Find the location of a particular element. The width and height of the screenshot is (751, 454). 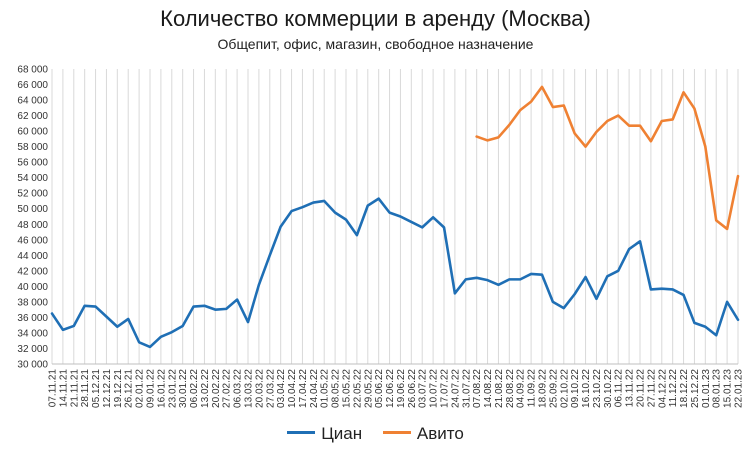

x-tick-label: 02.01.22 is located at coordinates (140, 388).